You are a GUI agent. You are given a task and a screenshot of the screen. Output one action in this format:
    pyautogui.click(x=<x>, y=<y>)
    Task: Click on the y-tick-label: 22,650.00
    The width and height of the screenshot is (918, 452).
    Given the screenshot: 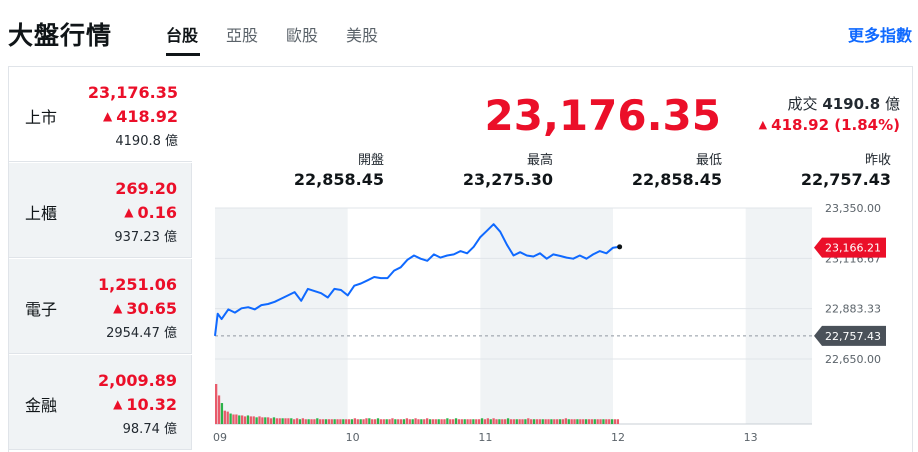 What is the action you would take?
    pyautogui.click(x=853, y=359)
    